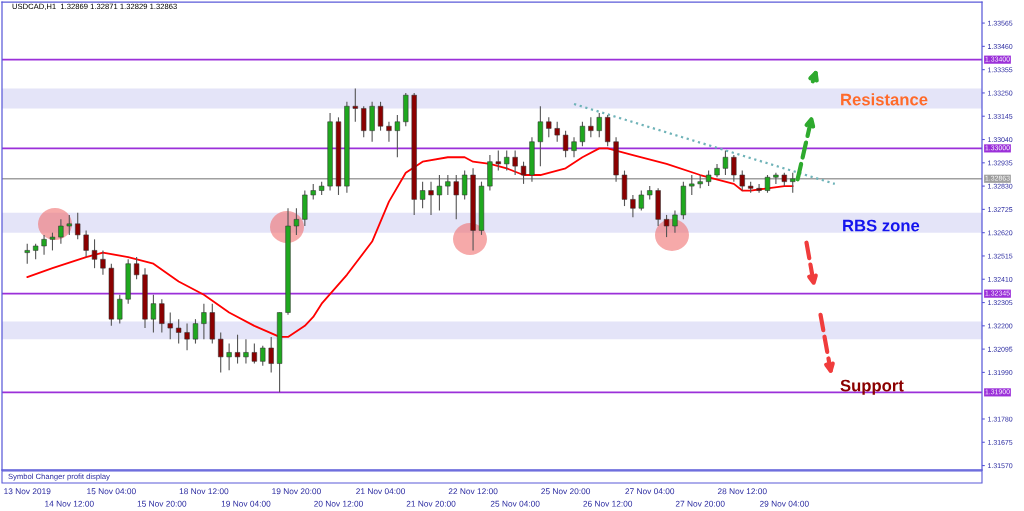  What do you see at coordinates (650, 491) in the screenshot?
I see `x-tick-label: 27 Nov 04:00` at bounding box center [650, 491].